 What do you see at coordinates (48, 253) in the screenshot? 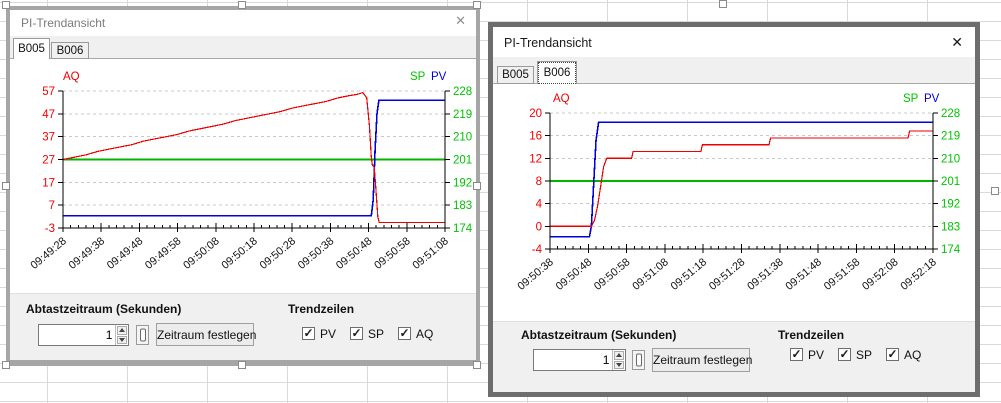
I see `svg-text: 09:49:28` at bounding box center [48, 253].